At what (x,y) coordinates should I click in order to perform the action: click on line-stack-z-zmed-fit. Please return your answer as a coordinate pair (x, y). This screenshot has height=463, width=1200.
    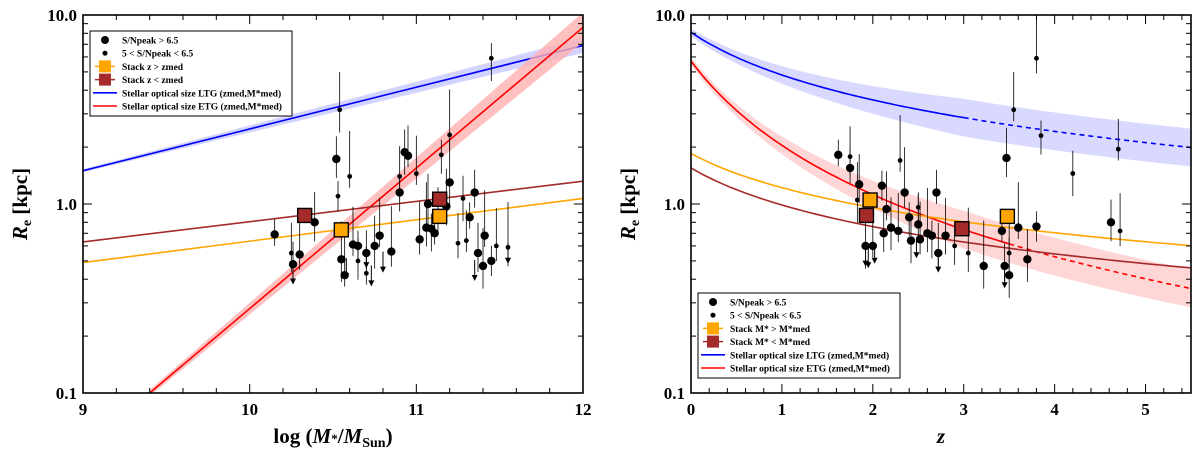
    Looking at the image, I should click on (333, 211).